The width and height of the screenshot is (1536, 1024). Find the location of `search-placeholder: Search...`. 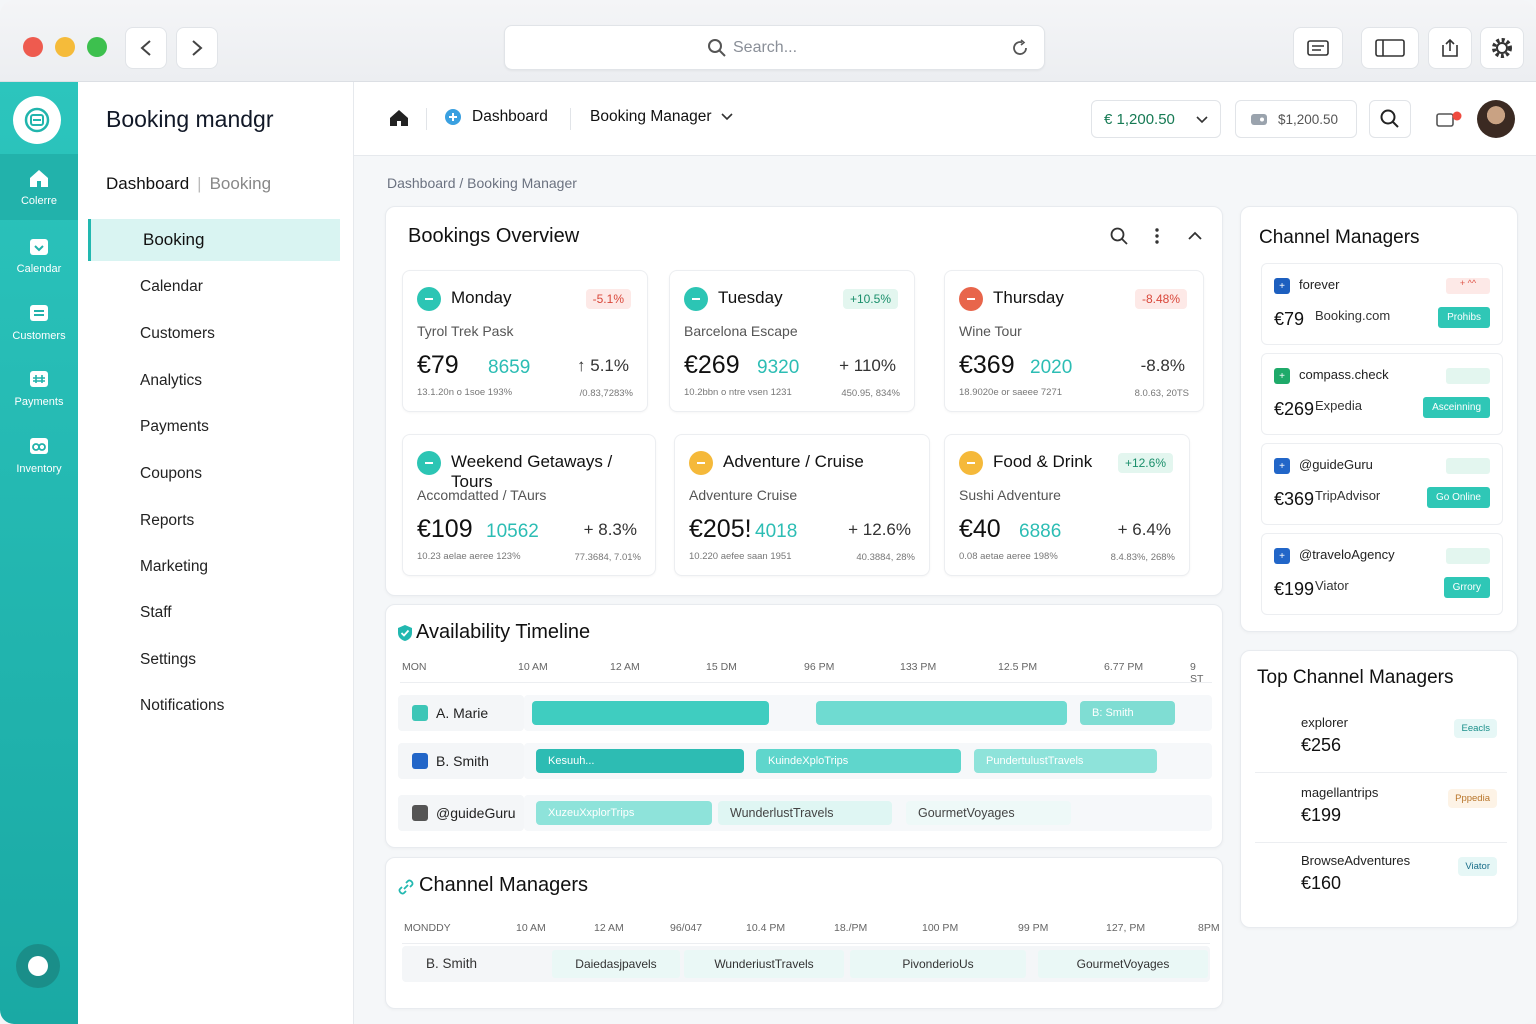

search-placeholder: Search... is located at coordinates (765, 47).